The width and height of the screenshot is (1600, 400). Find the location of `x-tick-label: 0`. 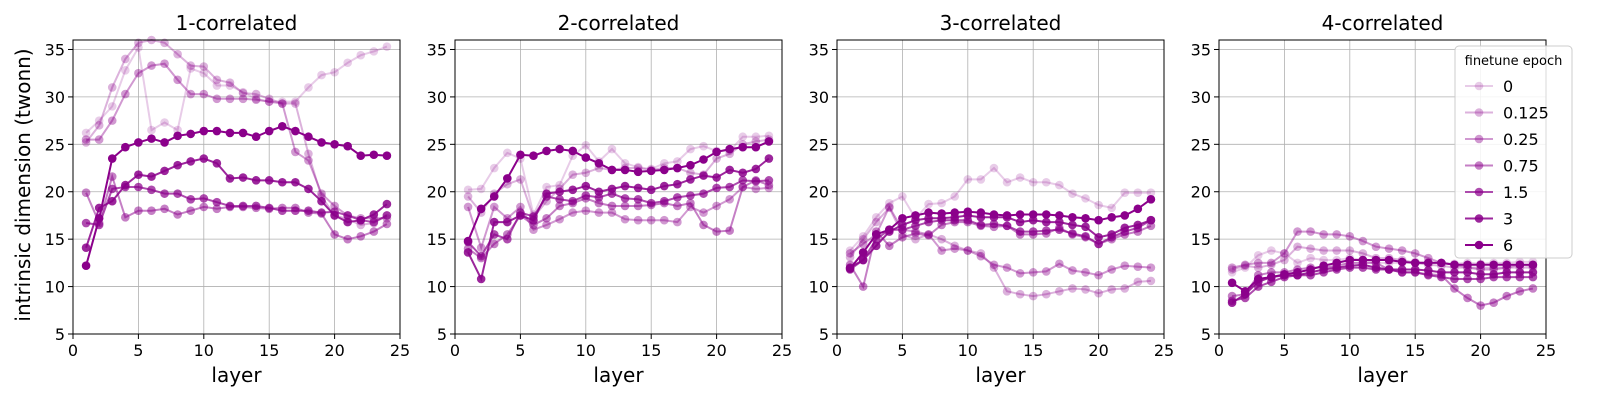

x-tick-label: 0 is located at coordinates (1219, 350).